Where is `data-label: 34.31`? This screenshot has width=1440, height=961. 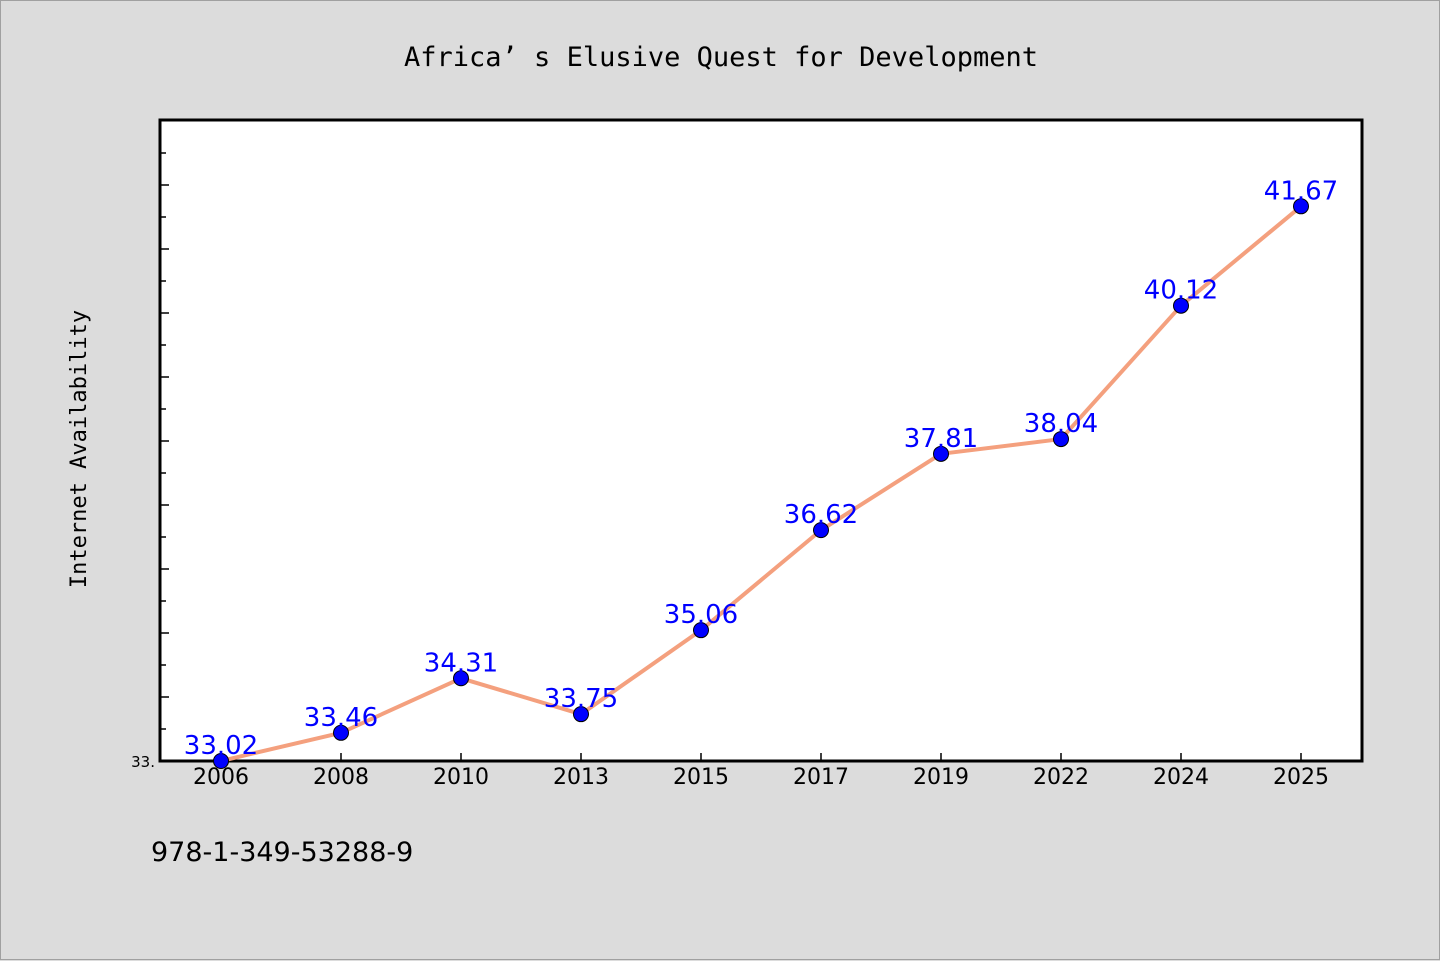 data-label: 34.31 is located at coordinates (461, 663).